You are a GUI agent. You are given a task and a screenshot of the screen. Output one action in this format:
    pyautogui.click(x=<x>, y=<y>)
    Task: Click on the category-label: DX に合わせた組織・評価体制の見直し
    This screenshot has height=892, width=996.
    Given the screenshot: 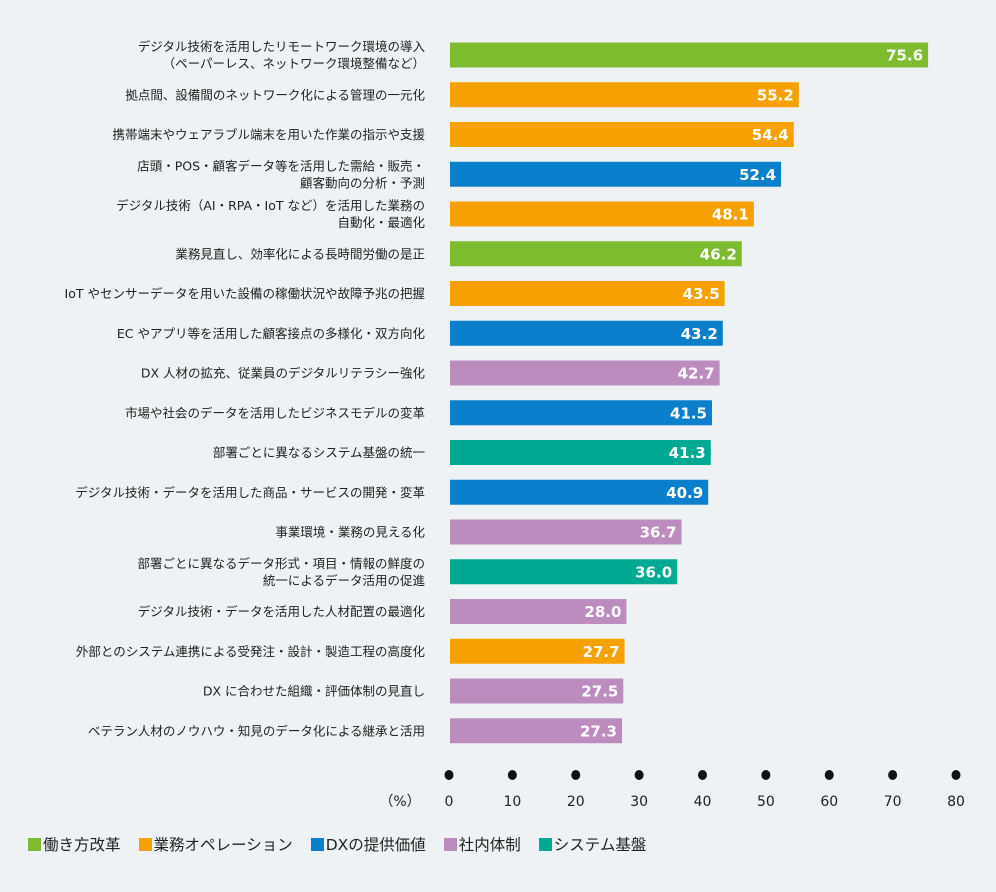 What is the action you would take?
    pyautogui.click(x=314, y=691)
    